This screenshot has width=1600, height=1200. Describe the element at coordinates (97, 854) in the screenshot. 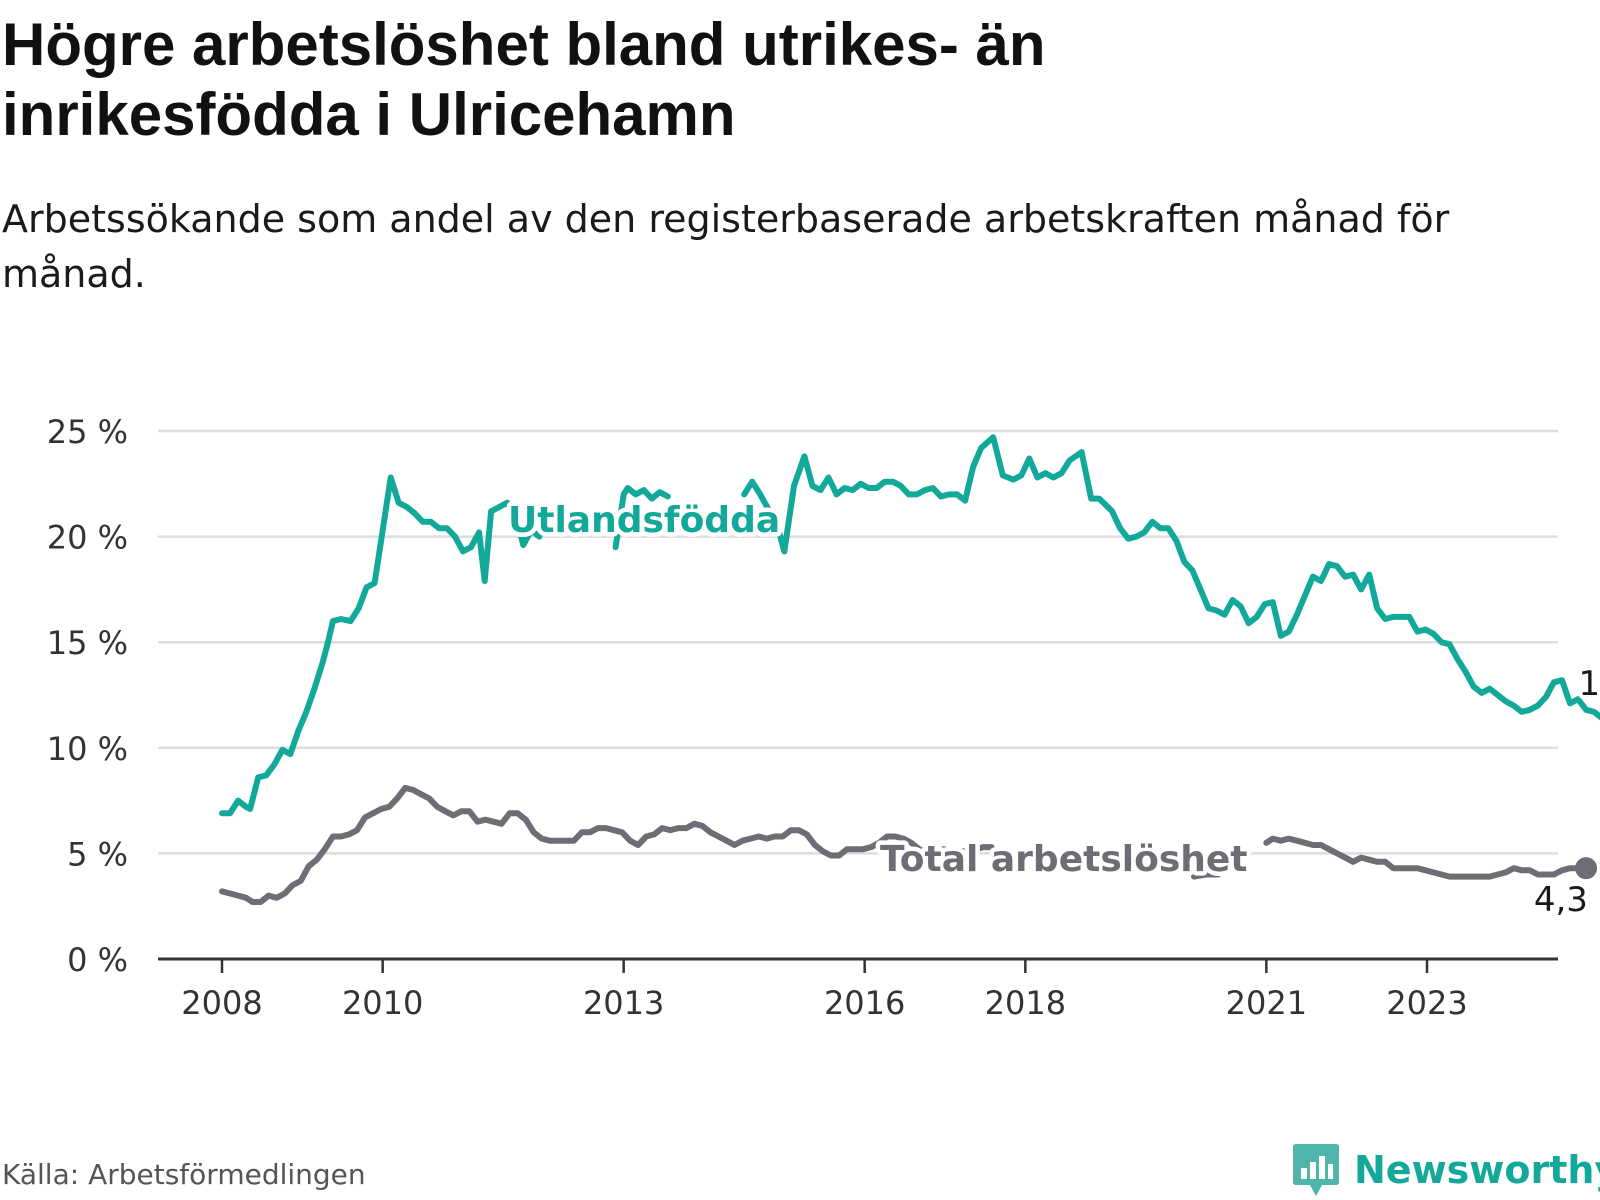

I see `y-tick-label: 5 %` at that location.